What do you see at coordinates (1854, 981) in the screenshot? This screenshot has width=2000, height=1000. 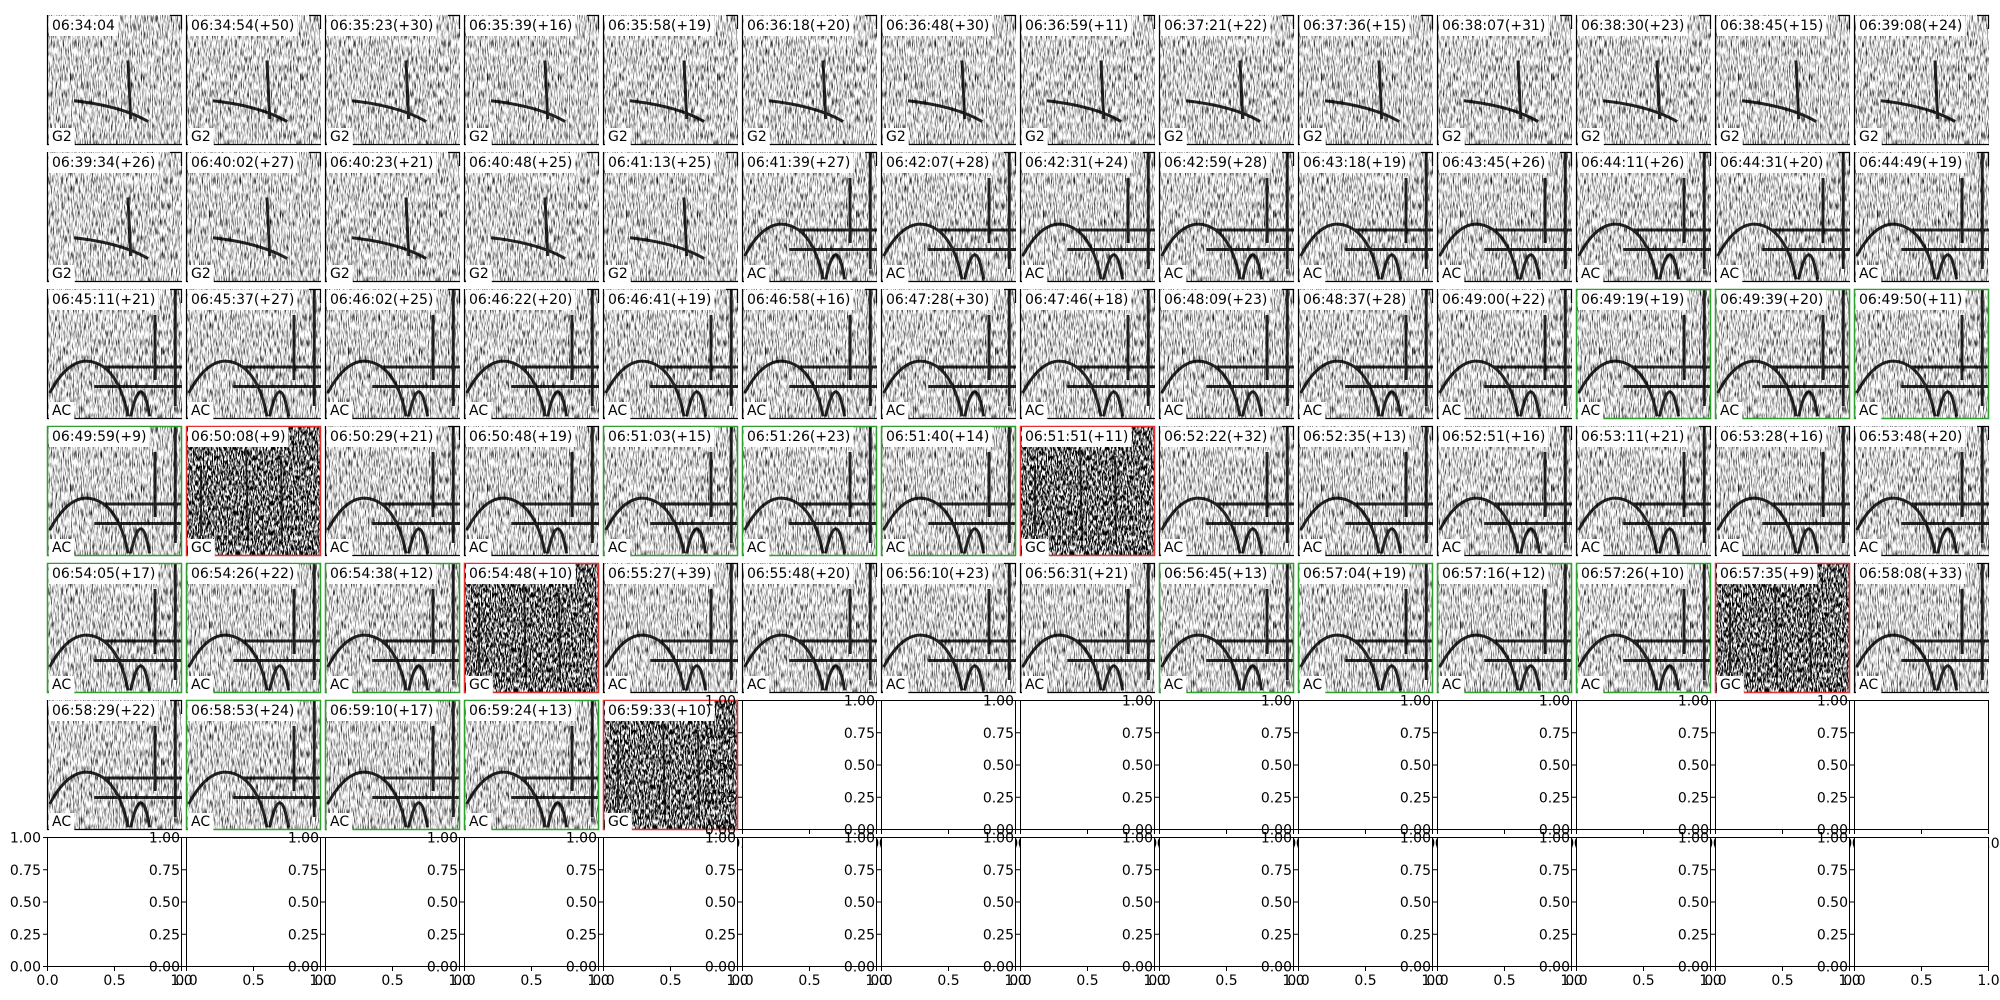 I see `x-tick-label: 0.0` at bounding box center [1854, 981].